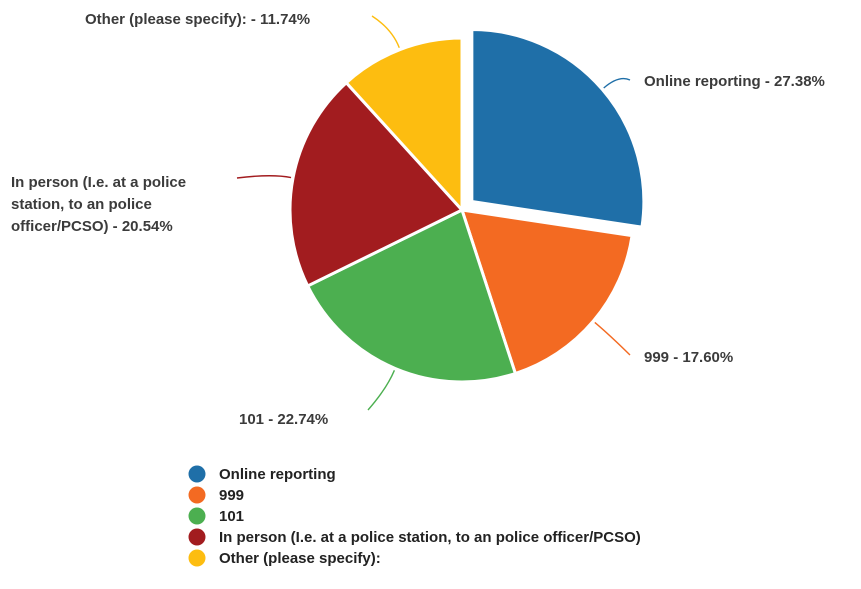 This screenshot has height=589, width=861. Describe the element at coordinates (216, 495) in the screenshot. I see `legend-item-999: 999` at that location.